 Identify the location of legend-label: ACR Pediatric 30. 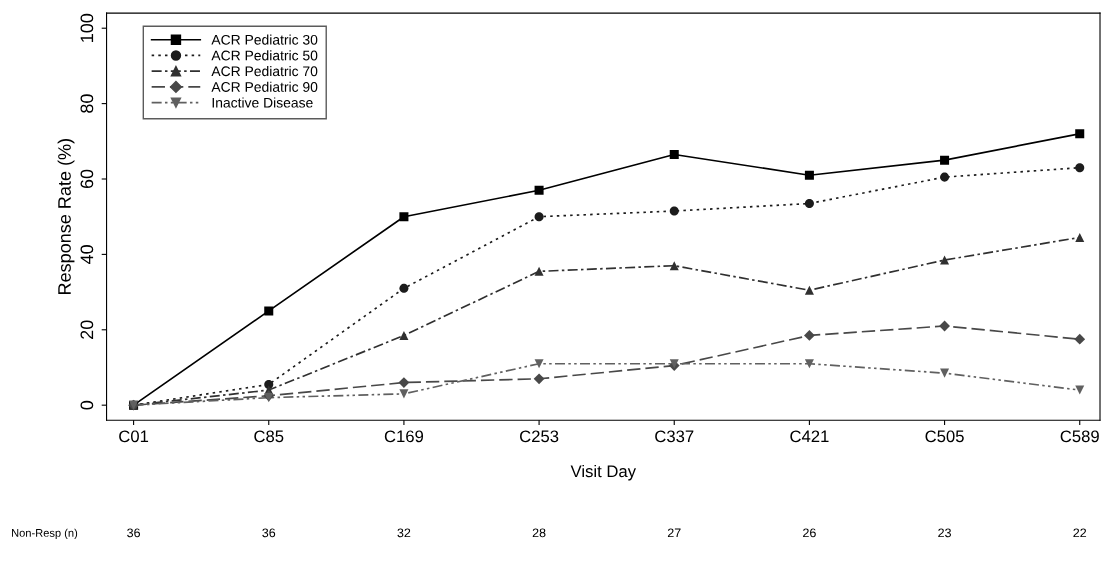
(264, 39).